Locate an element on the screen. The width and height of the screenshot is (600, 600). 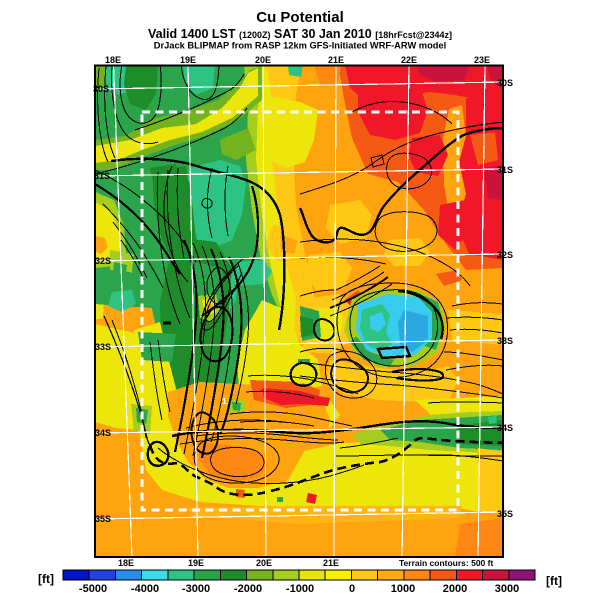
svg-text: Terrain contours: 500 ft is located at coordinates (446, 563).